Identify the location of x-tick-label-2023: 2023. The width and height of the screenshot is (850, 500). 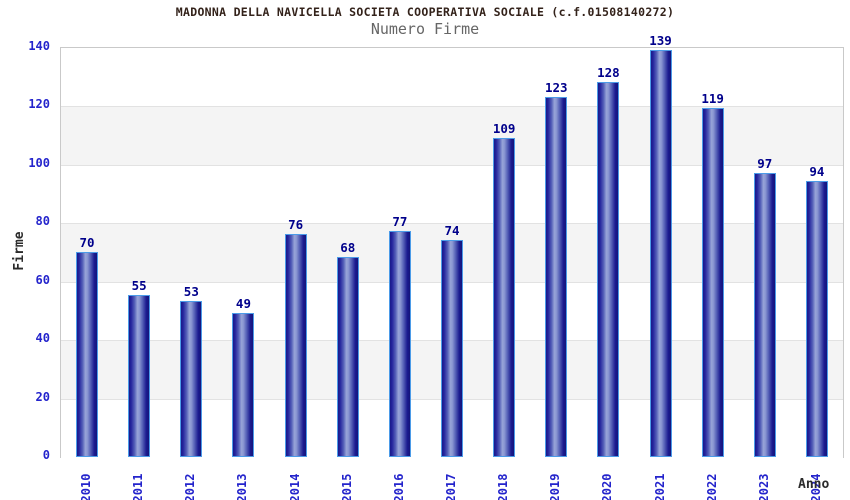
(763, 486).